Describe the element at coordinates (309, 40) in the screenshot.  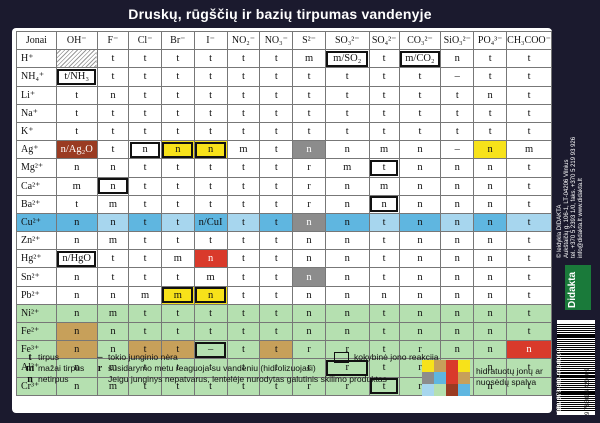
I see `header-anion: S²⁻` at that location.